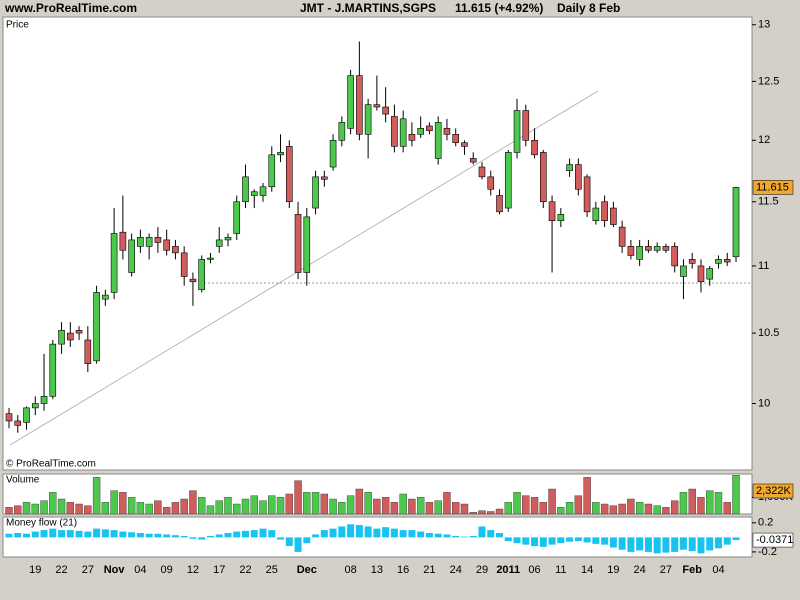  Describe the element at coordinates (35, 570) in the screenshot. I see `x-tick-label: 19` at that location.